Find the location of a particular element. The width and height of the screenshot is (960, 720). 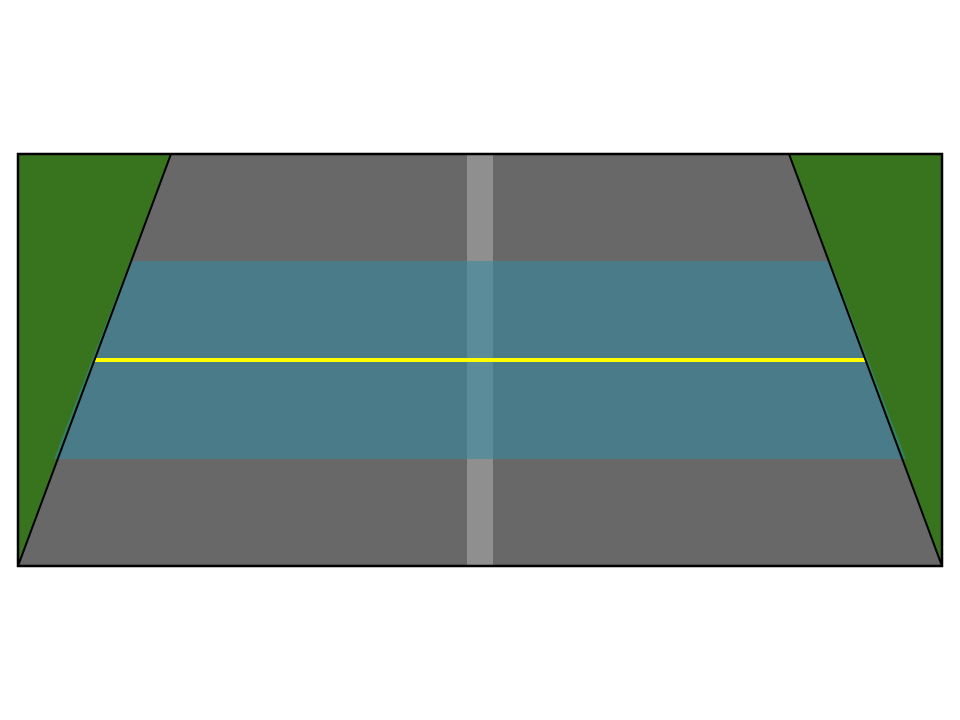

road-edge-right is located at coordinates (865, 360).